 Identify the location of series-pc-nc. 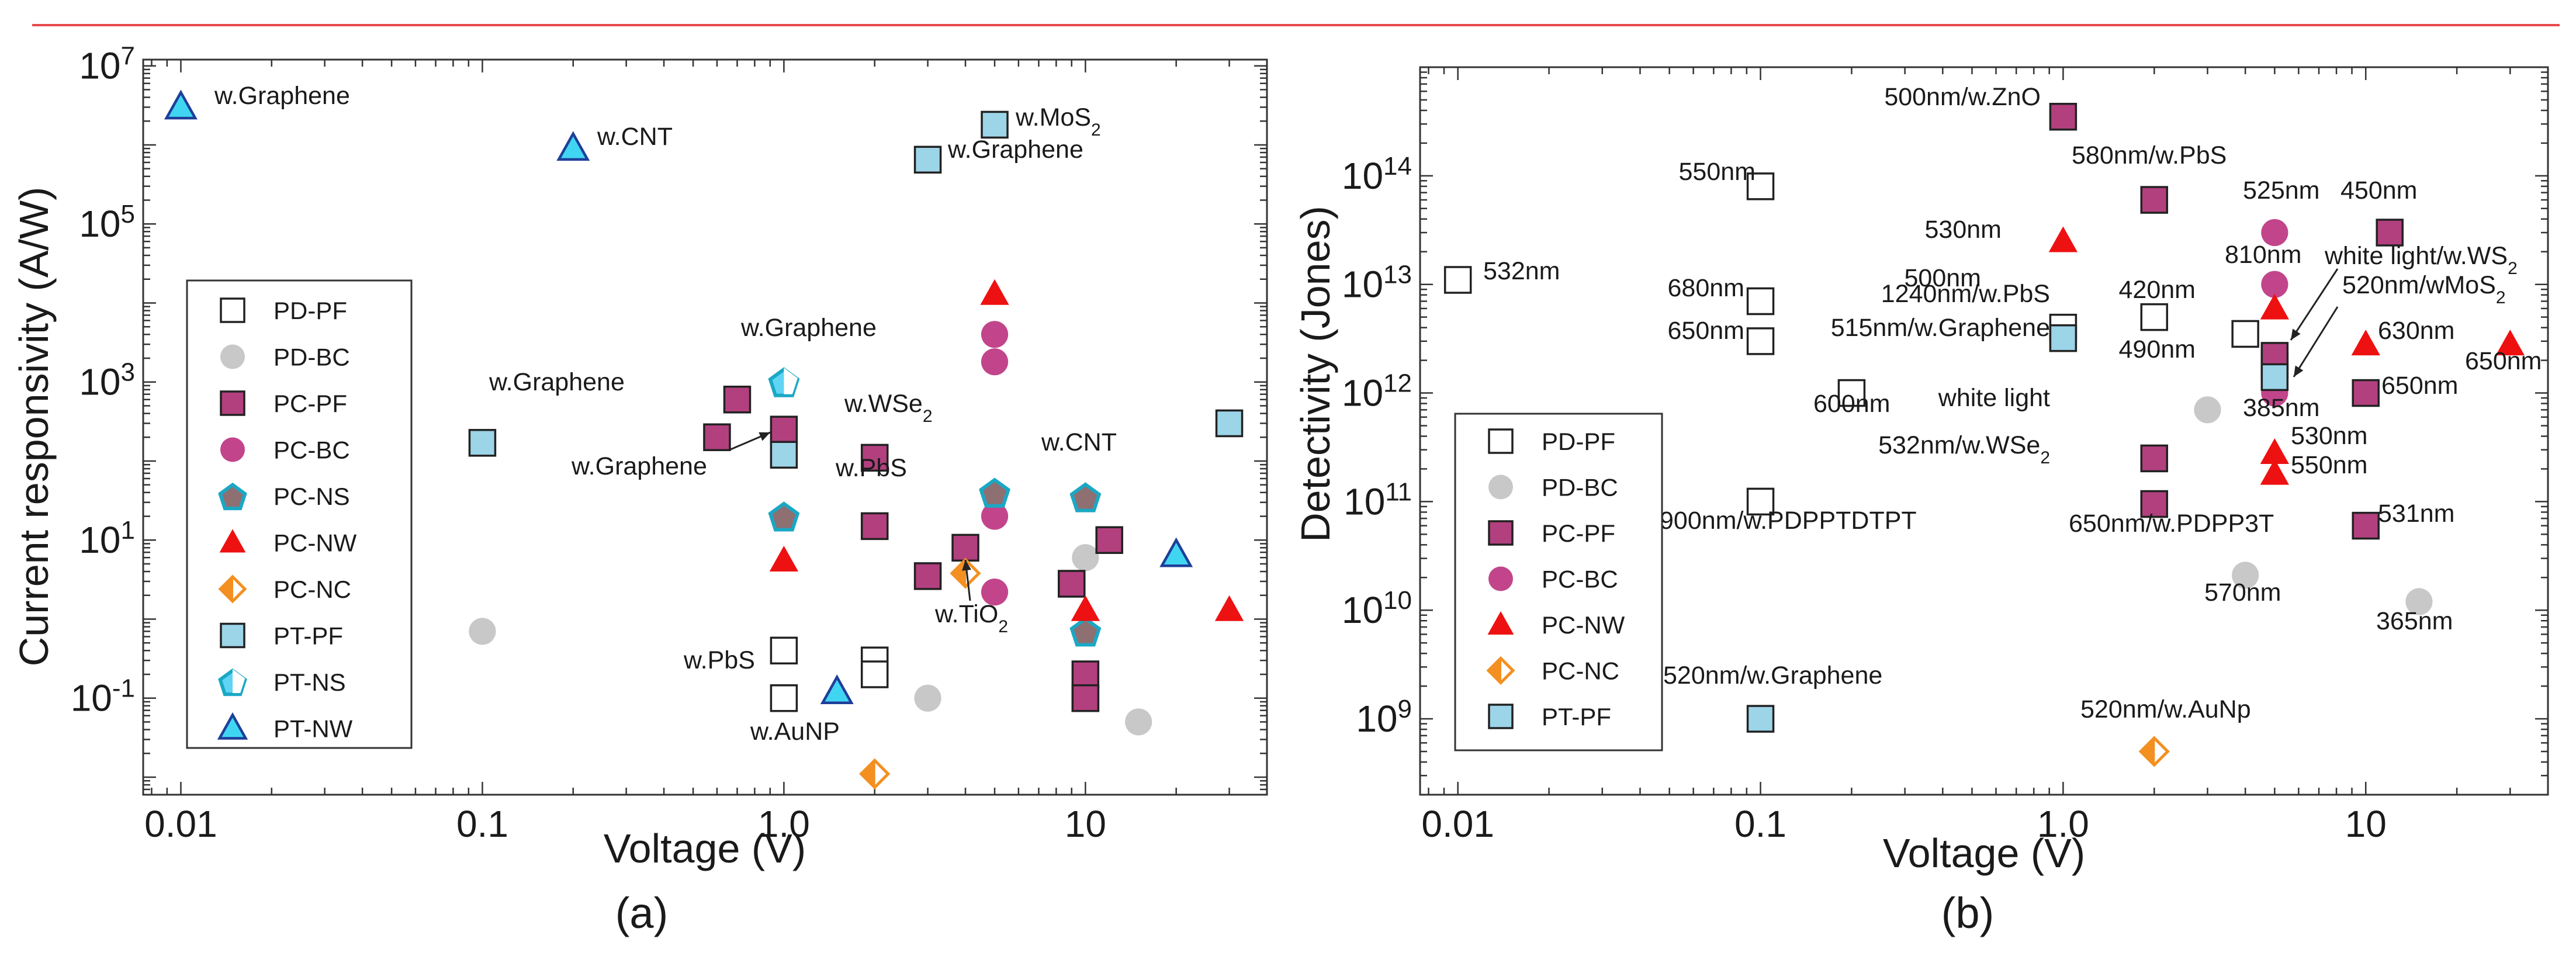
(920, 673).